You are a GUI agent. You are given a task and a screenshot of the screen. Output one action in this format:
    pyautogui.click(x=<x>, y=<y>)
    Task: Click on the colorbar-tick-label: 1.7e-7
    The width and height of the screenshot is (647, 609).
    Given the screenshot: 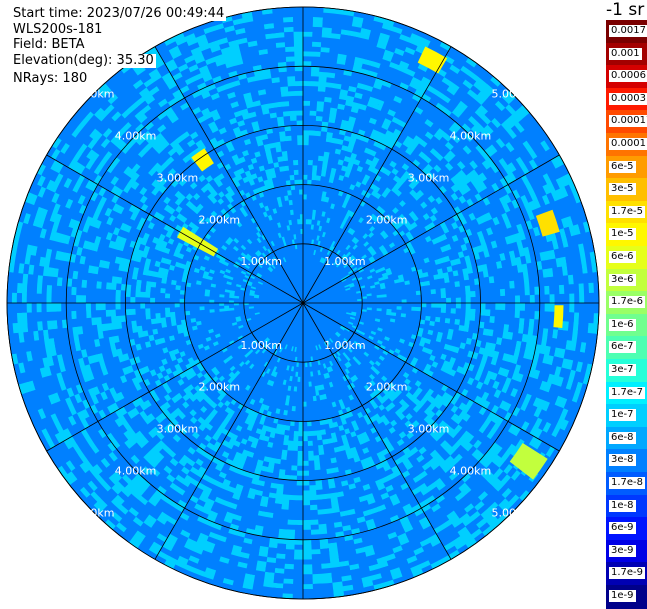 What is the action you would take?
    pyautogui.click(x=627, y=392)
    